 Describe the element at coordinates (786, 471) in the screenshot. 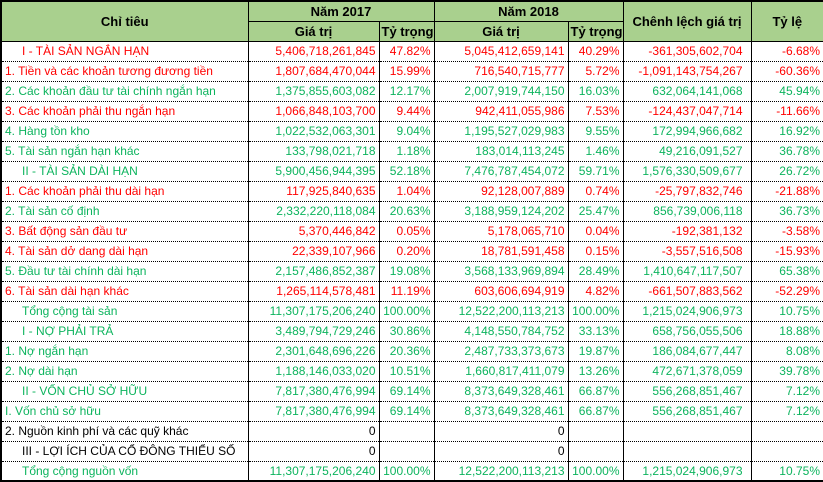

I see `cell-ty-le: 10.75%` at that location.